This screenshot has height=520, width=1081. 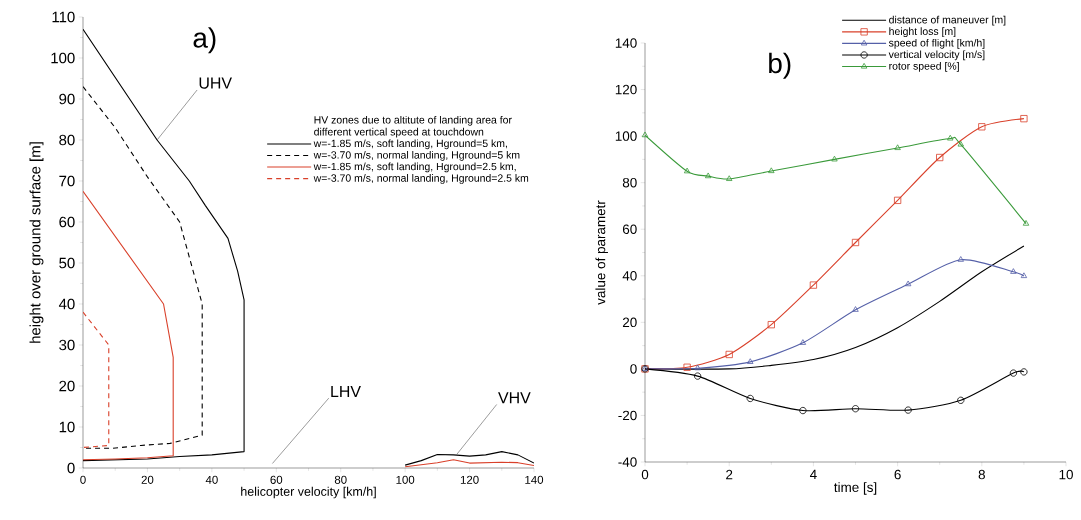 What do you see at coordinates (922, 32) in the screenshot?
I see `legend-label: height loss [m]` at bounding box center [922, 32].